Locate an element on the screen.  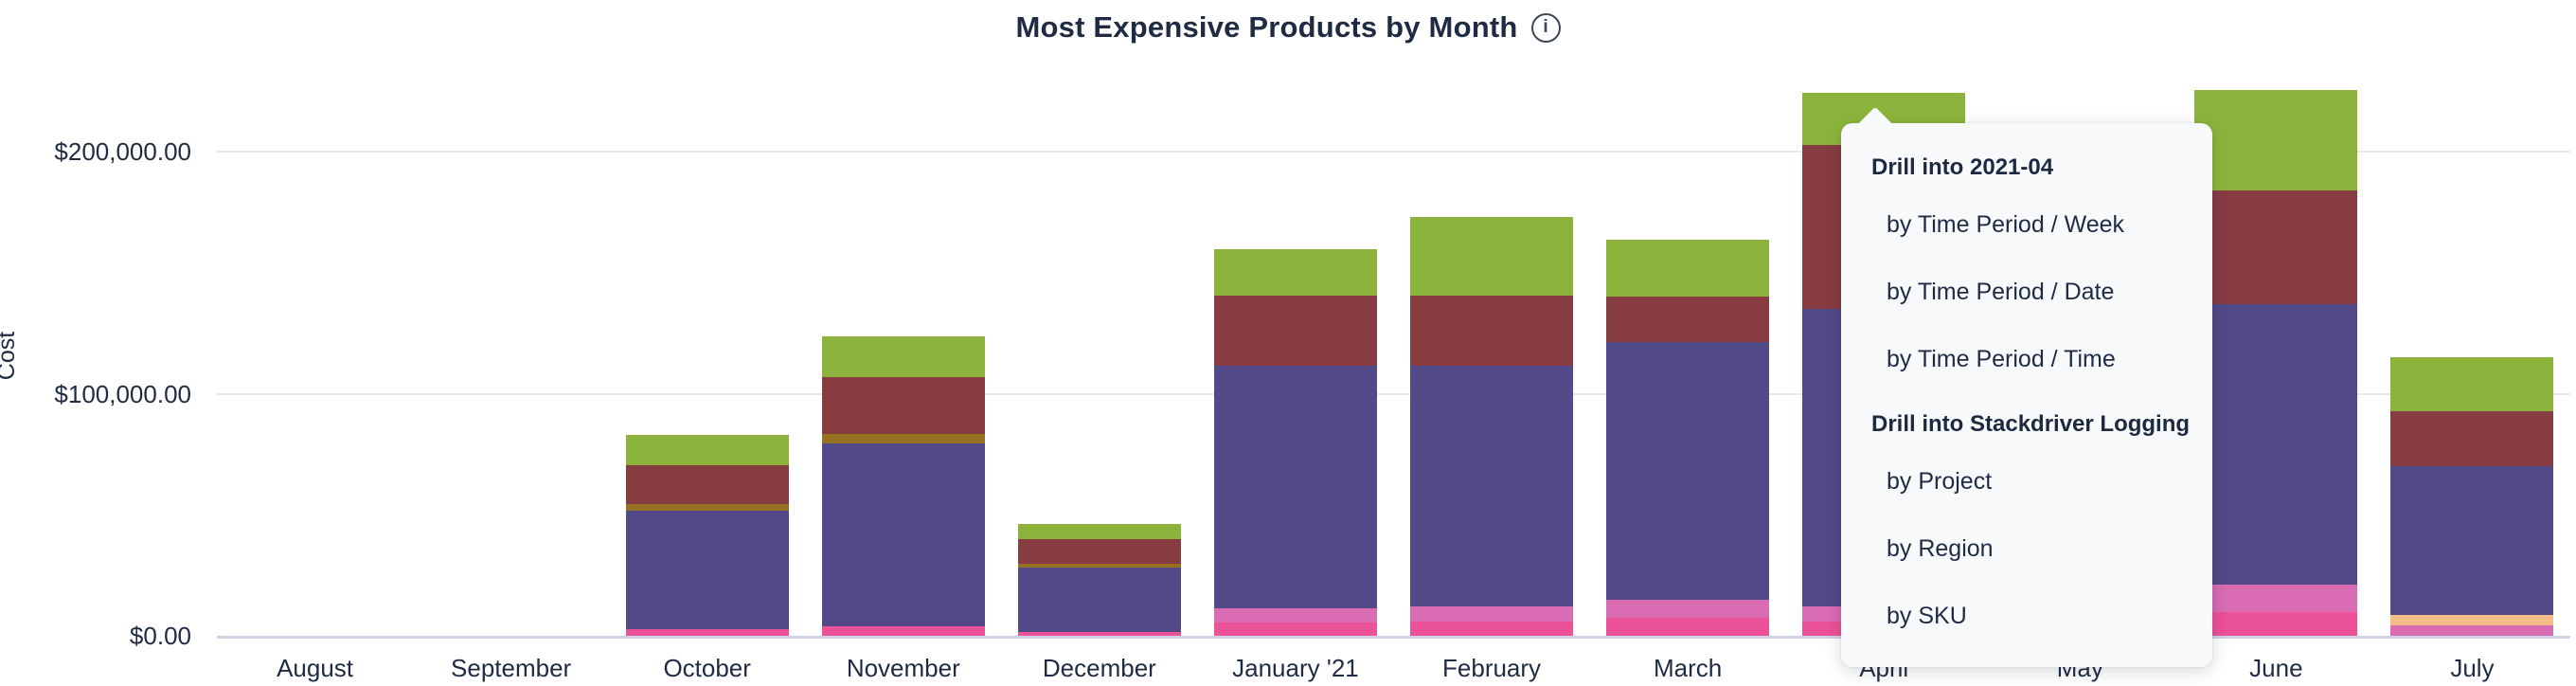
bar-segment-purple-july is located at coordinates (2472, 541).